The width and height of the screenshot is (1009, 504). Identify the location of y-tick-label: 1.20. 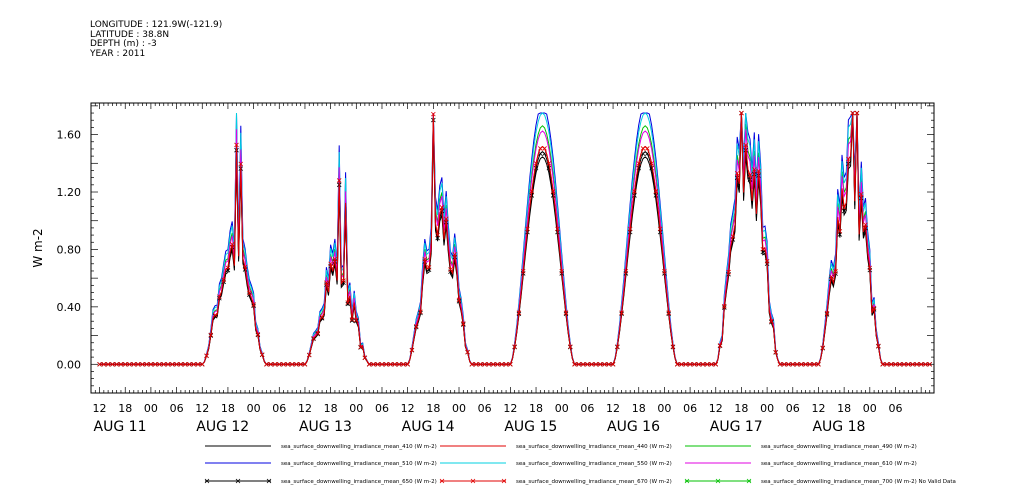
(69, 192).